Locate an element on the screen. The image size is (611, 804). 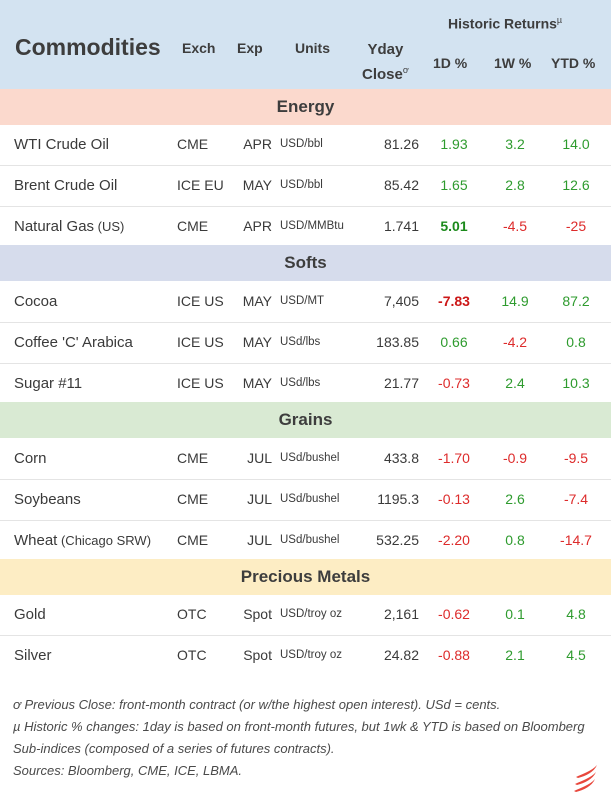
units: USd/bushel is located at coordinates (310, 499).